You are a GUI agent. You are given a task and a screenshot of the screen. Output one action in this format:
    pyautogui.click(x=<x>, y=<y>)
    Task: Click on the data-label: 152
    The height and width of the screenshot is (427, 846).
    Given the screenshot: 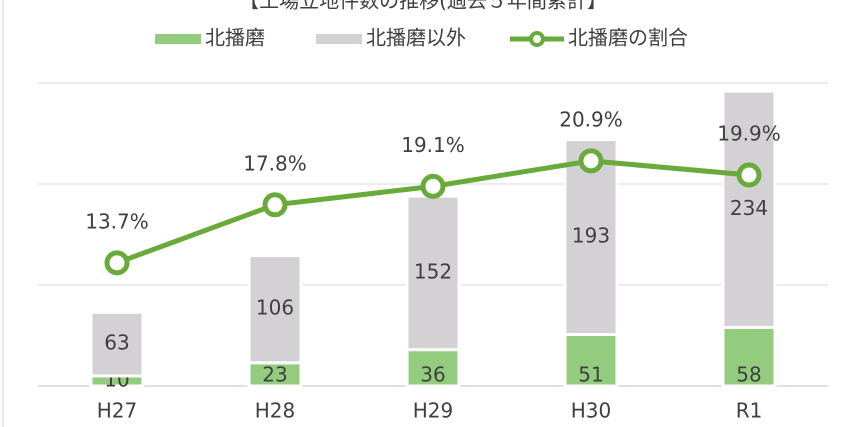 What is the action you would take?
    pyautogui.click(x=433, y=271)
    